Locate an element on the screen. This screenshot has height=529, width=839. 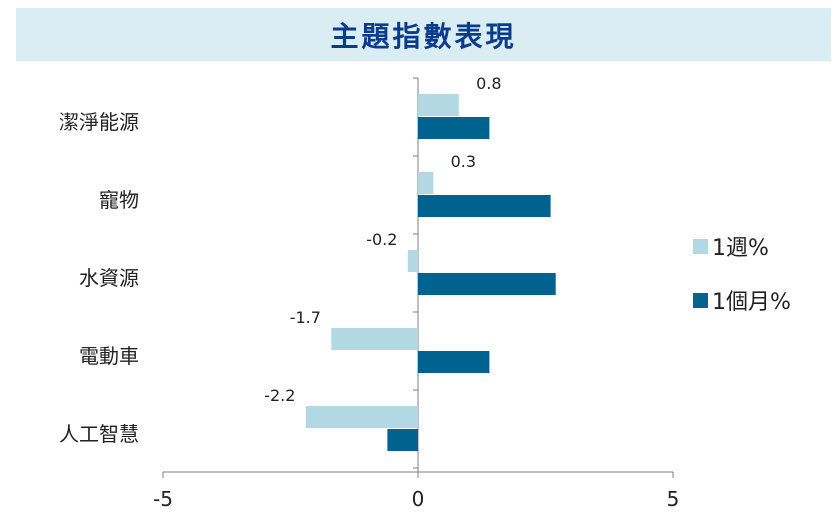
data-label: -1.7 is located at coordinates (305, 317).